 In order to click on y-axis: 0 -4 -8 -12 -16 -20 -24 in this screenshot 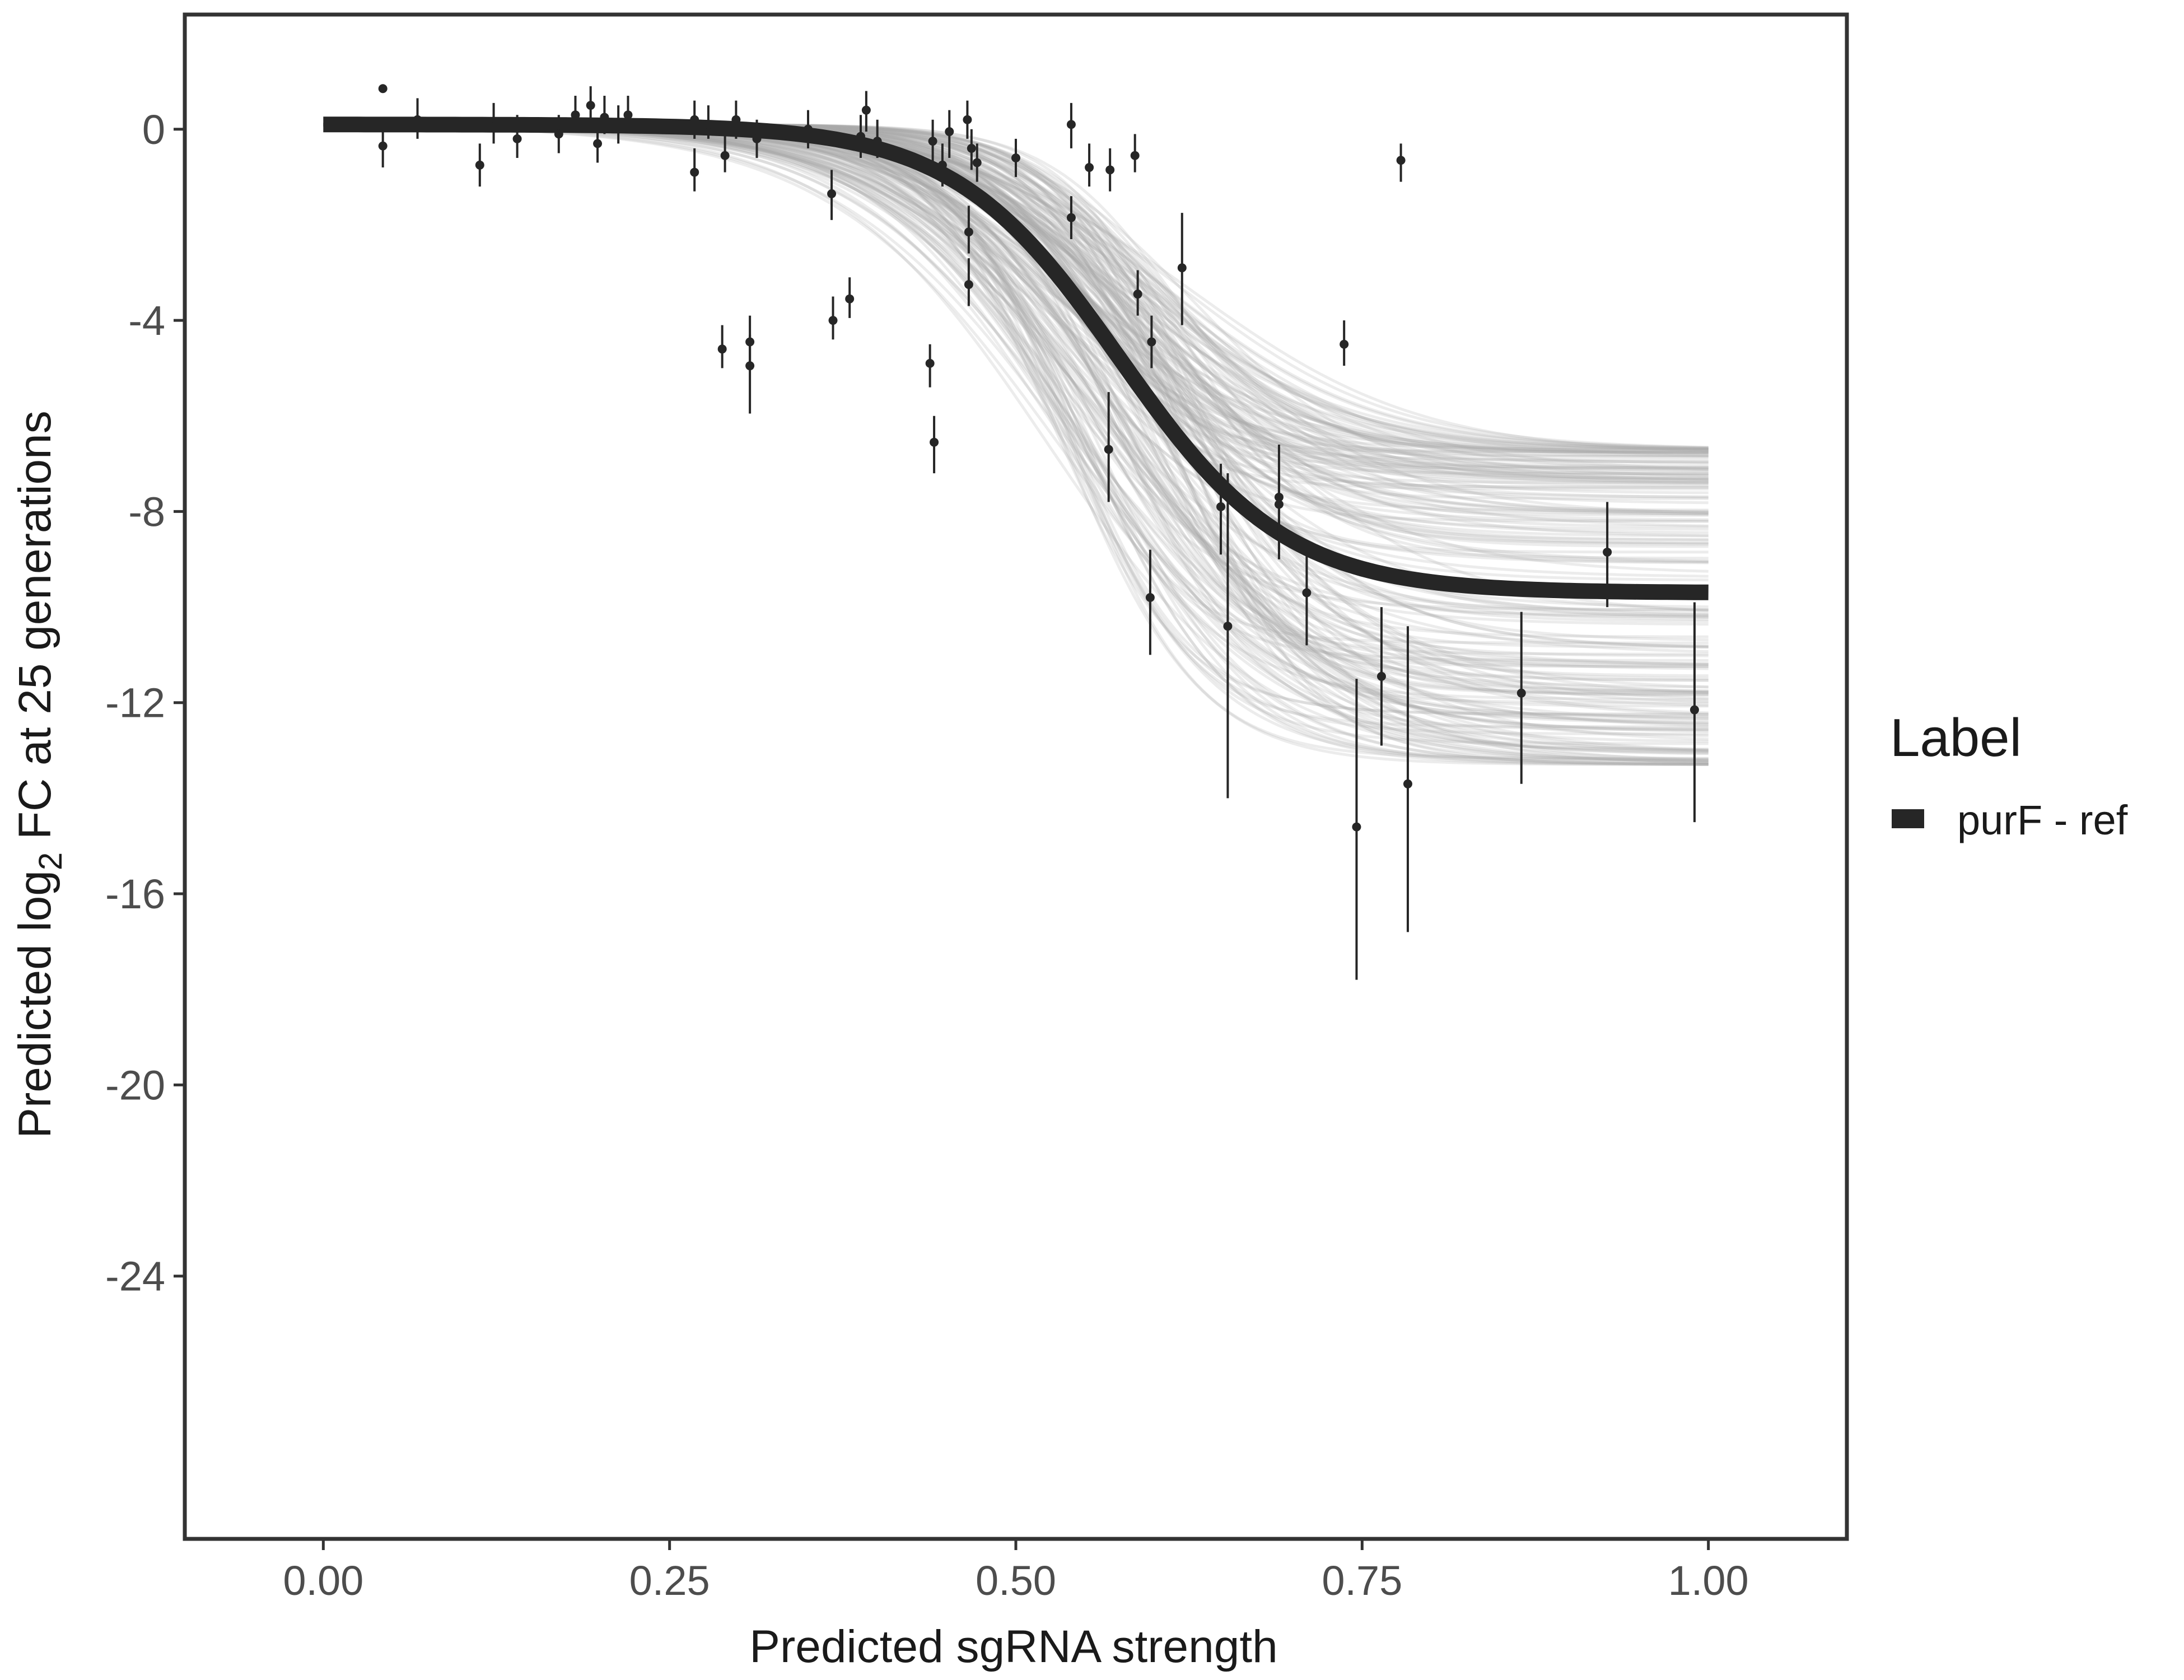, I will do `click(144, 703)`.